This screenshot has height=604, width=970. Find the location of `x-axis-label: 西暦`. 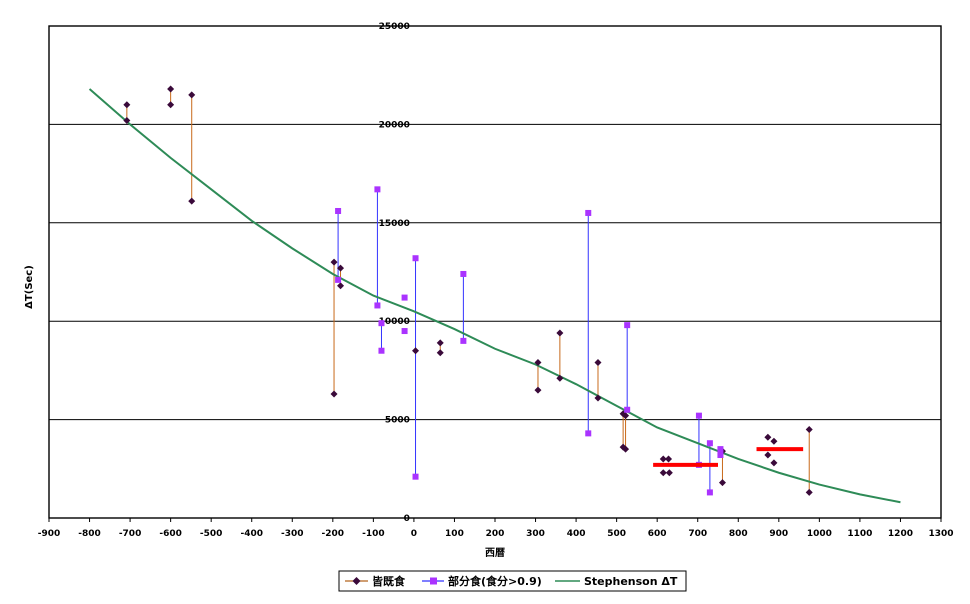

x-axis-label: 西暦 is located at coordinates (495, 553).